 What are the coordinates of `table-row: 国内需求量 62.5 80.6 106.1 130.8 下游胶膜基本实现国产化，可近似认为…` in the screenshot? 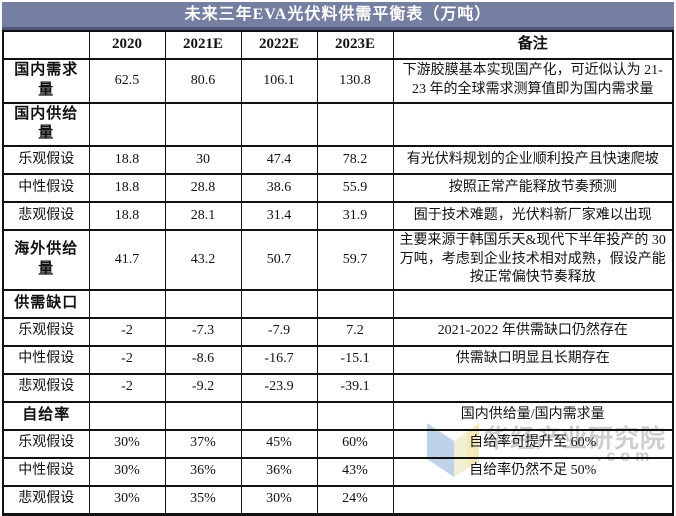 It's located at (338, 81).